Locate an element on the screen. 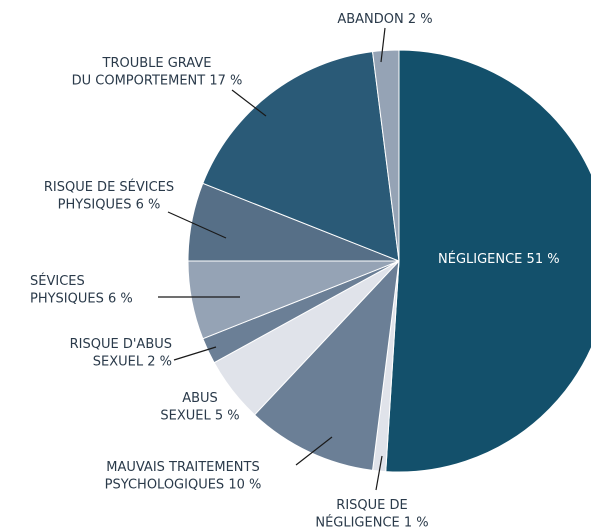 The height and width of the screenshot is (531, 591). label-name: SÉVICES is located at coordinates (57, 281).